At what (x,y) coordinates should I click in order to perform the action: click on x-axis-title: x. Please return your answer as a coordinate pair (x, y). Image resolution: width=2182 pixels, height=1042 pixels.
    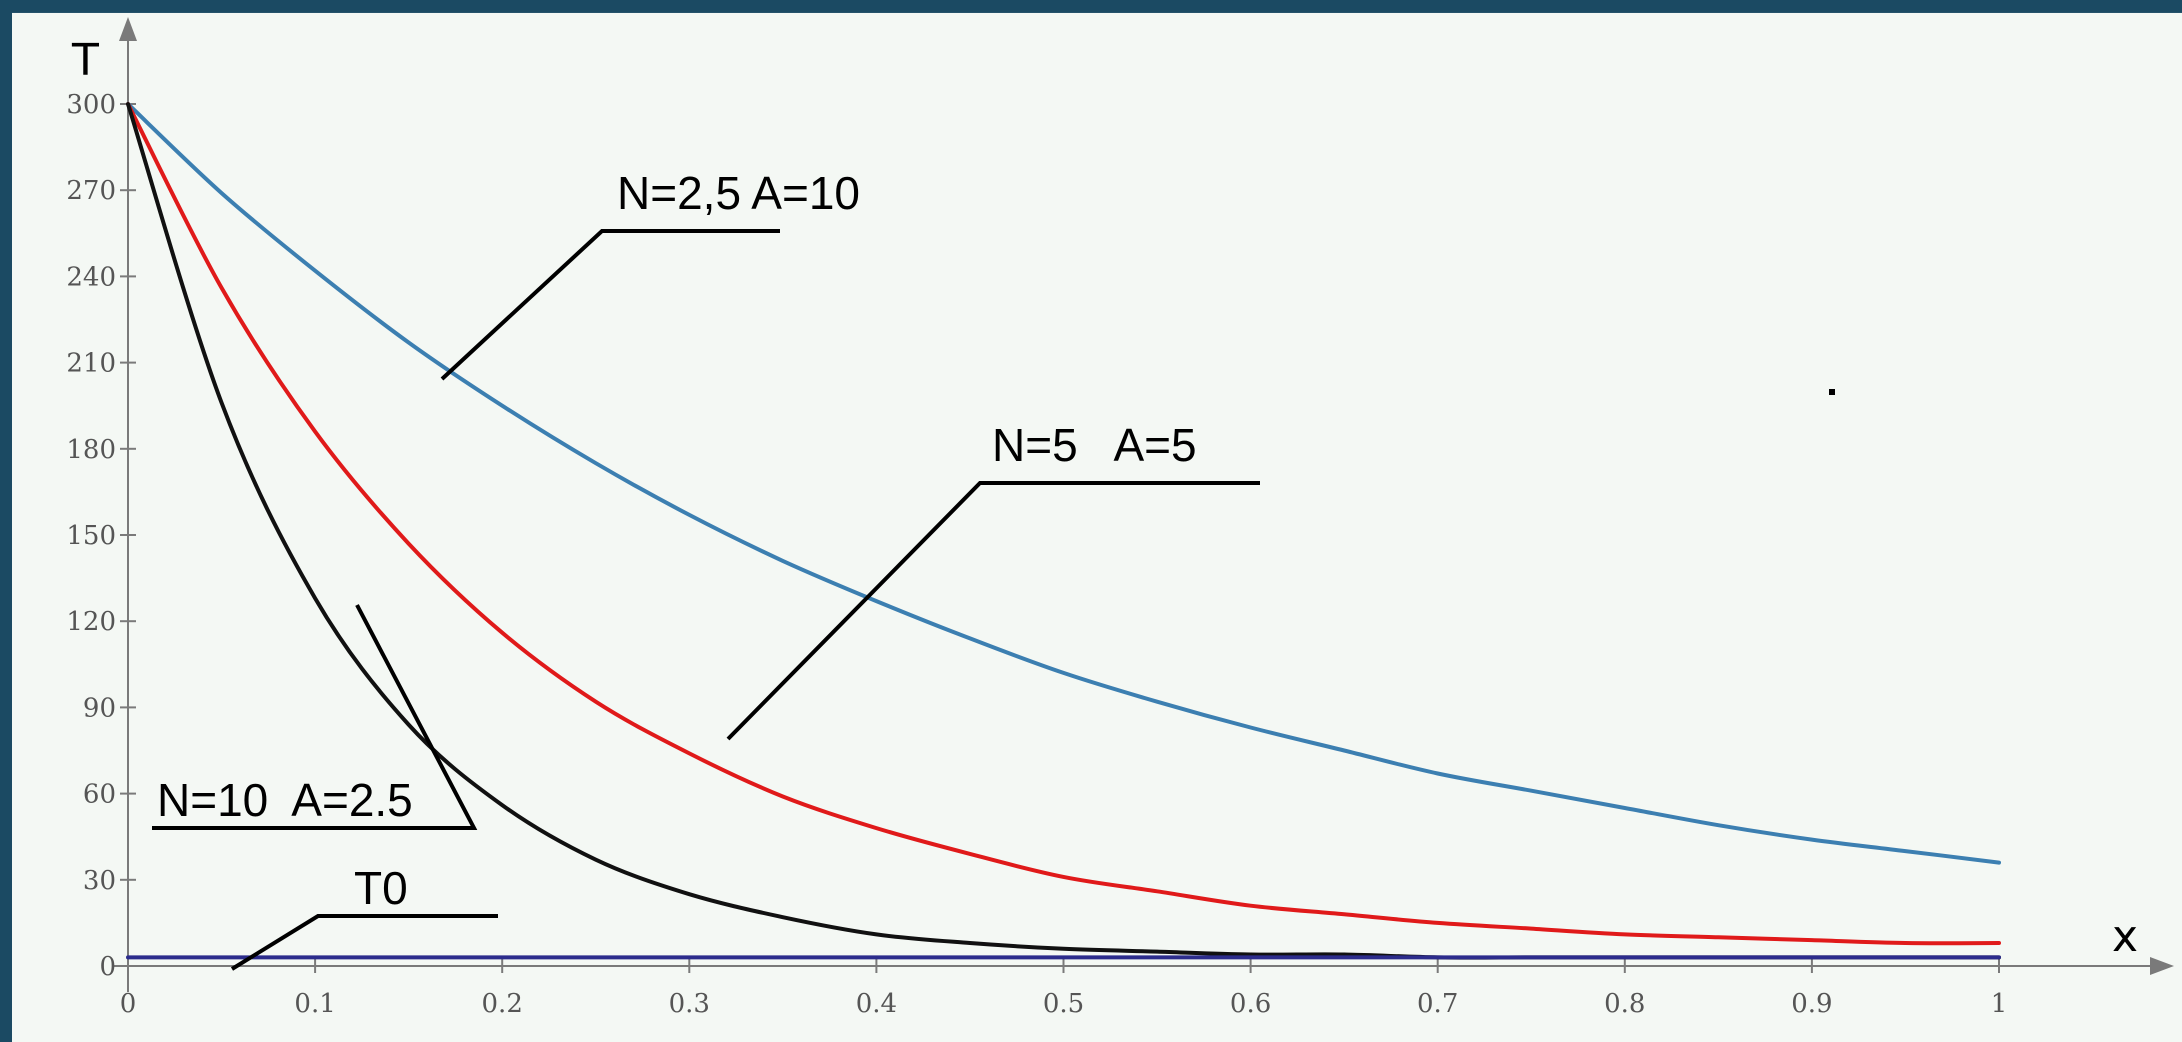
    Looking at the image, I should click on (2125, 936).